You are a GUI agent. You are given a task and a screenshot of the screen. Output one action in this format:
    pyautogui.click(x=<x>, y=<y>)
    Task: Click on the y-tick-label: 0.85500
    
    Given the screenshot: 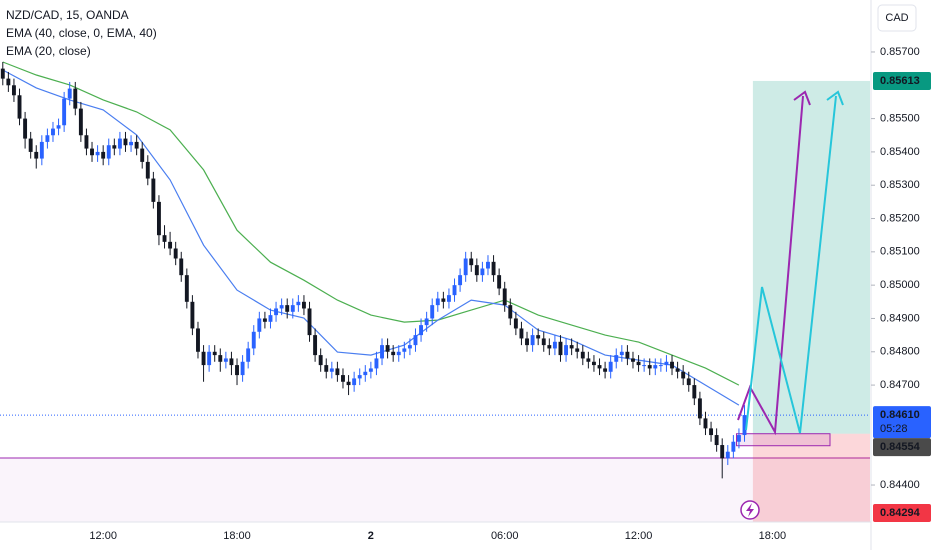 What is the action you would take?
    pyautogui.click(x=900, y=118)
    